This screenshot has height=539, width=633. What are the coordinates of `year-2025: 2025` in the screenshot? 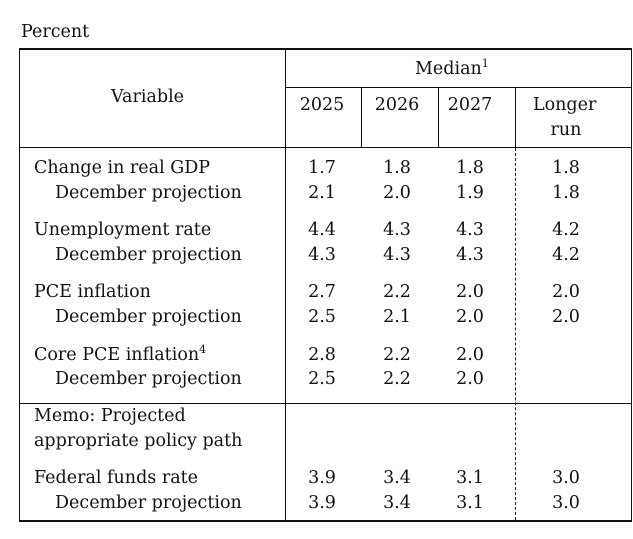 It's located at (322, 105).